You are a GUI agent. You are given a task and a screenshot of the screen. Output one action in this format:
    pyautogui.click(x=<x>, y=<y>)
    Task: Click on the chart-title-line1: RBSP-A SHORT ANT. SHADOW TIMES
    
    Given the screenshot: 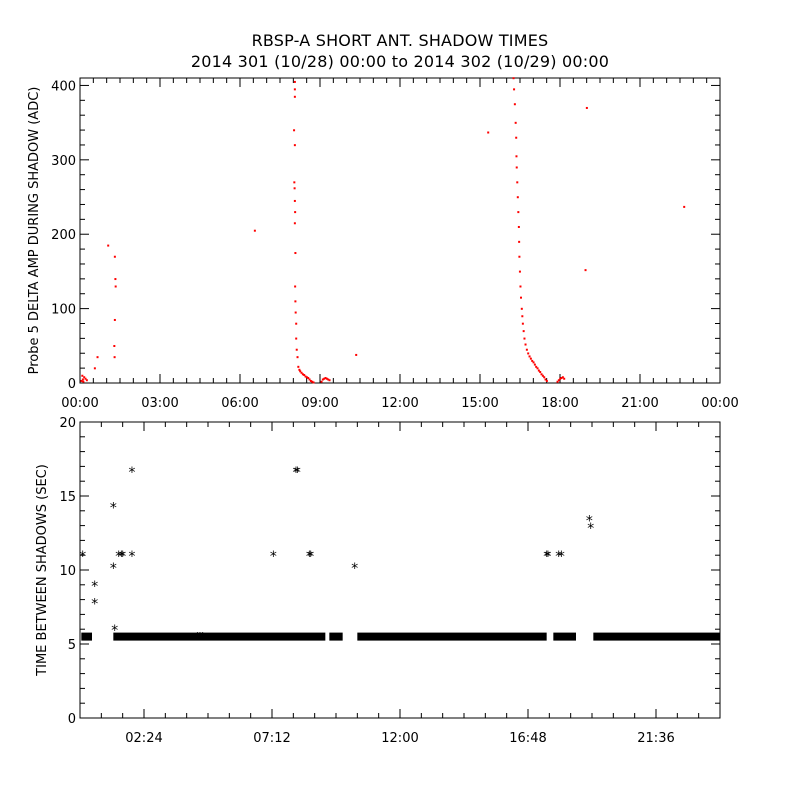 What is the action you would take?
    pyautogui.click(x=400, y=40)
    